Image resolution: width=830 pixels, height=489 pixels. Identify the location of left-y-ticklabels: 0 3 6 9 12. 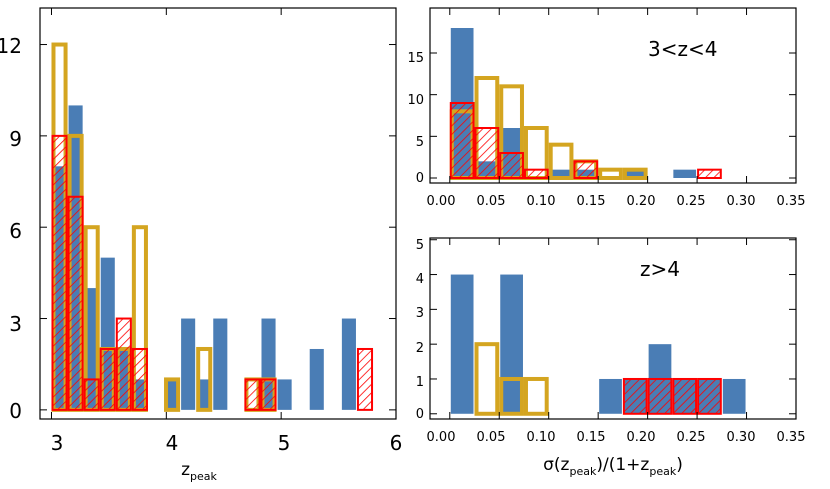
(11, 228).